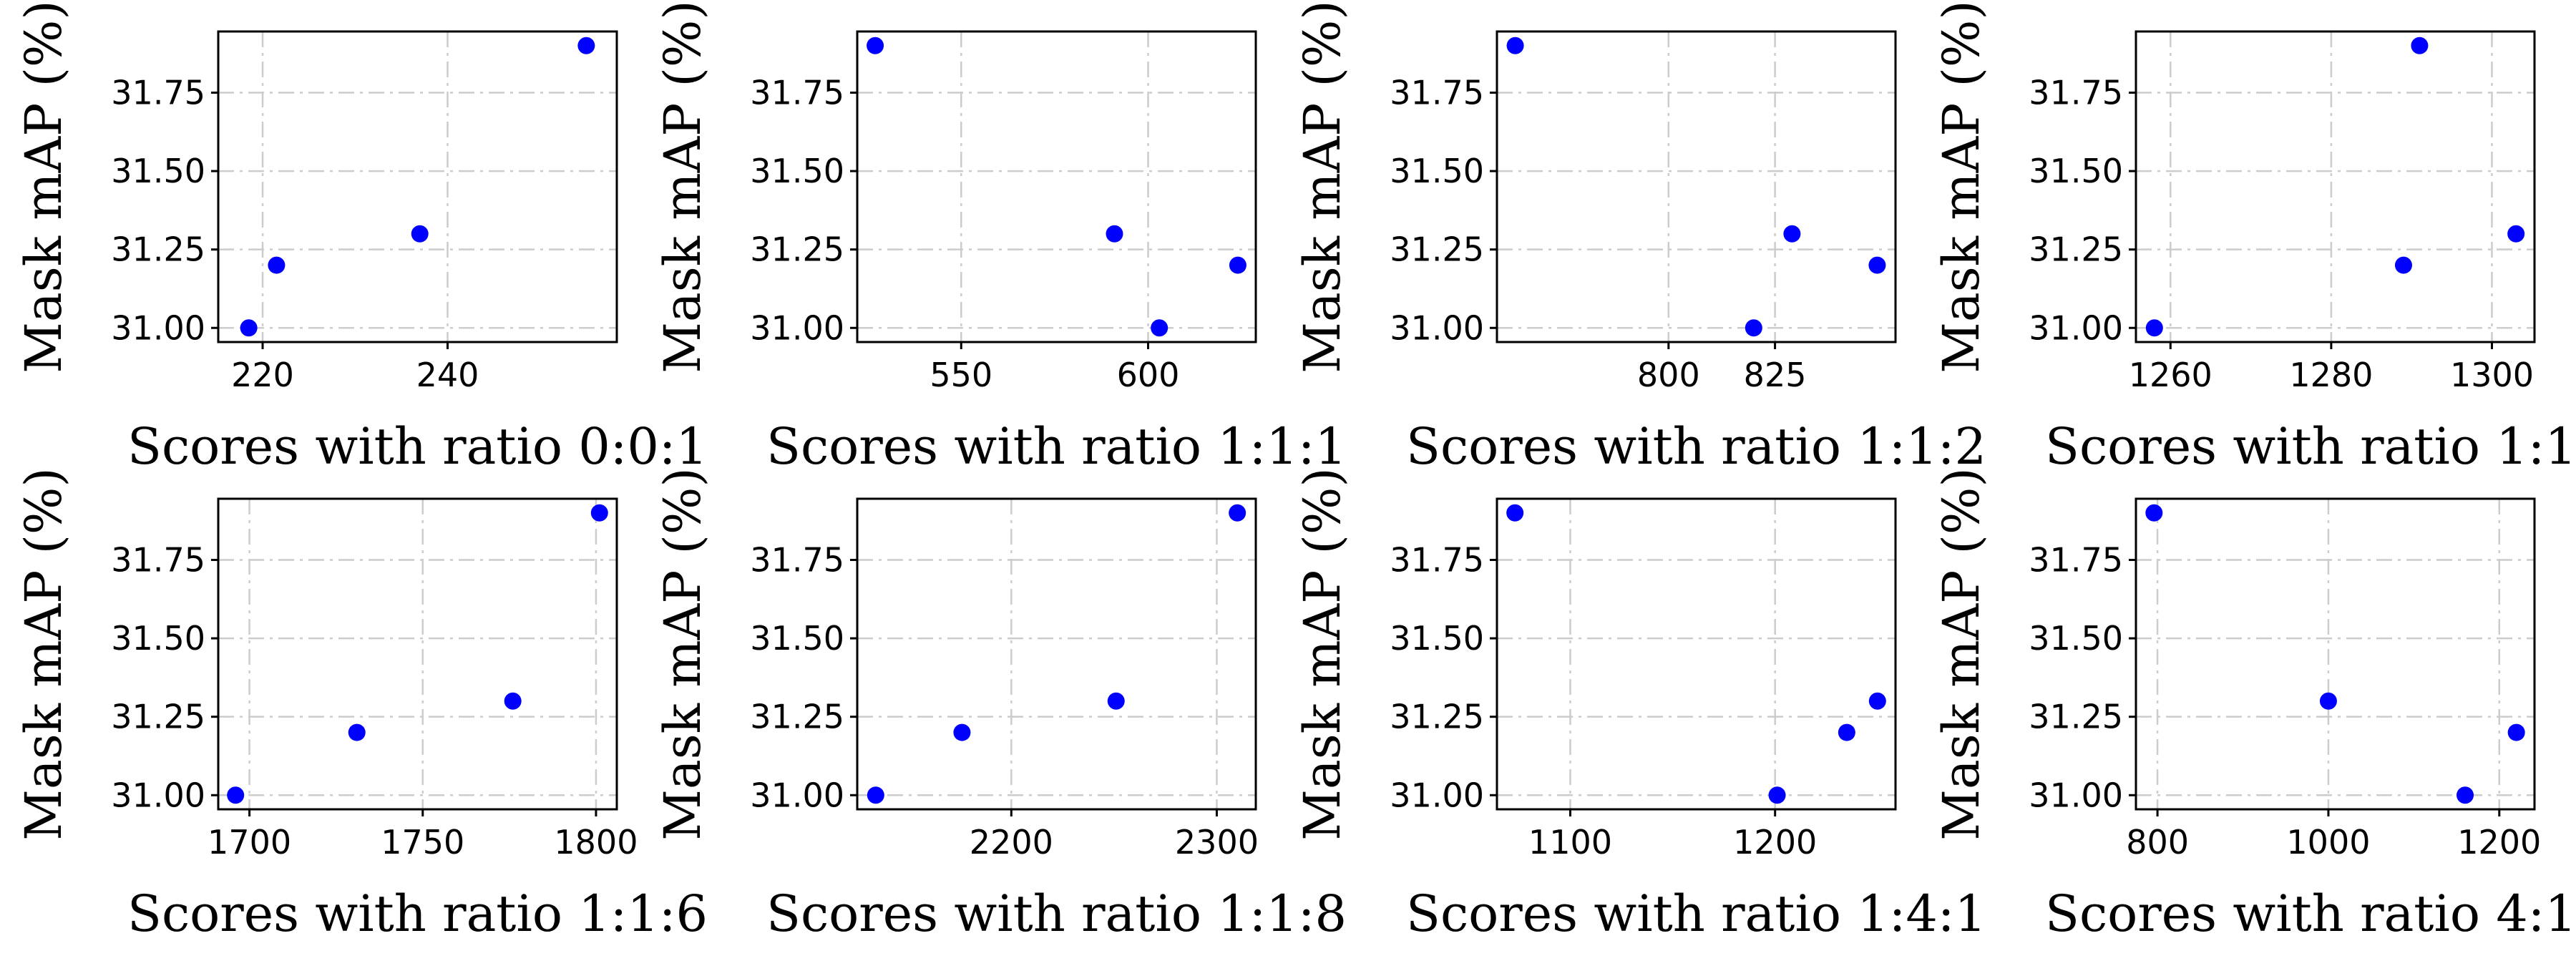  I want to click on x-tick-label: 550, so click(961, 375).